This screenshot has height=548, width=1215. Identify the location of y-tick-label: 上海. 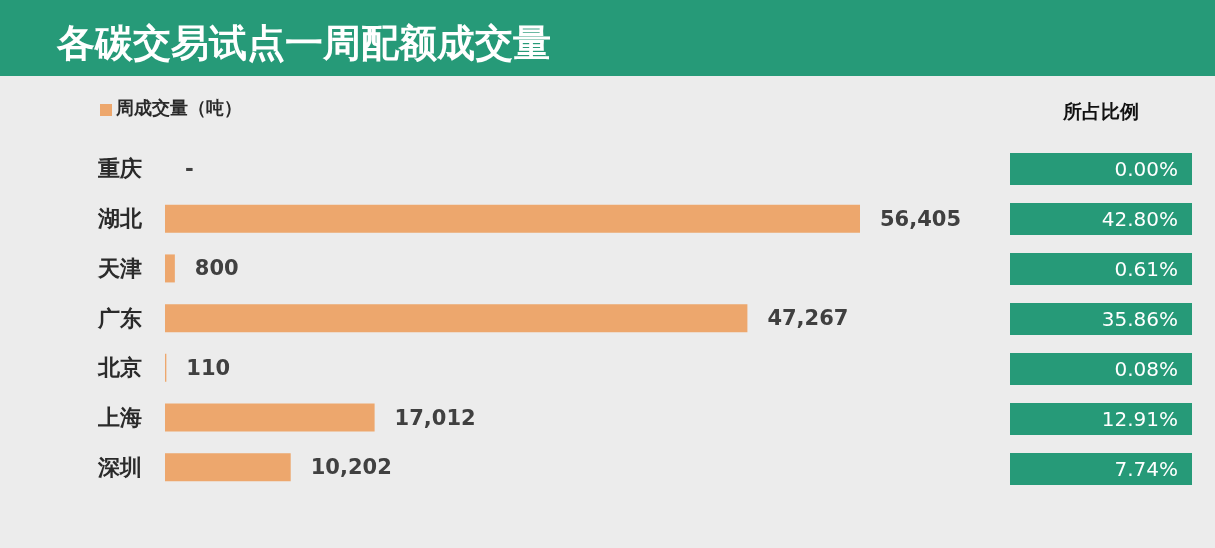
(119, 417).